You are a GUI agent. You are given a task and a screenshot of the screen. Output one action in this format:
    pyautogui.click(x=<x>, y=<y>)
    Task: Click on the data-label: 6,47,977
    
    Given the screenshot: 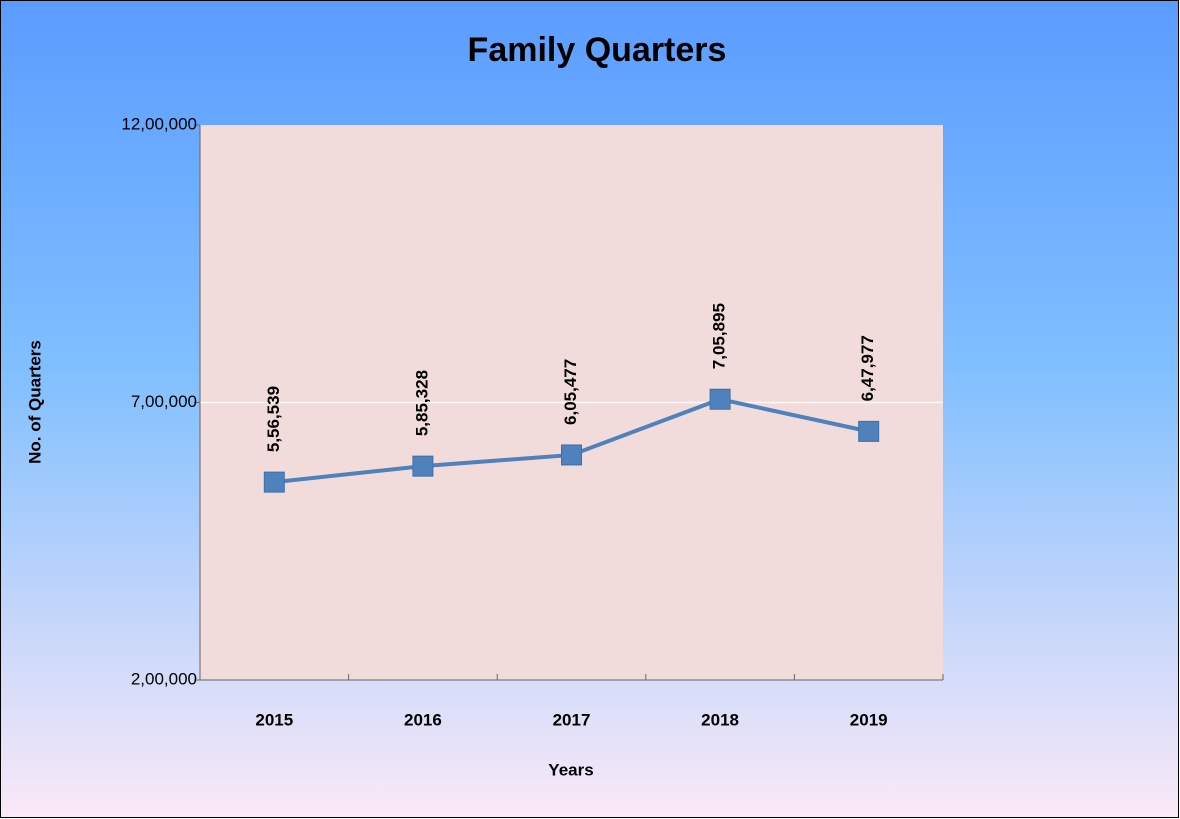 What is the action you would take?
    pyautogui.click(x=867, y=368)
    